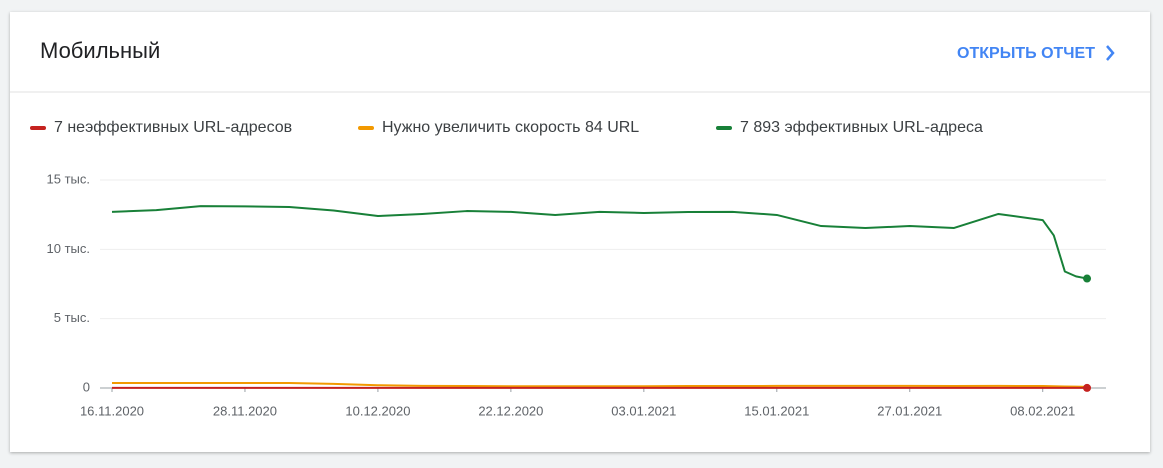  I want to click on y-tick-label: 5 тыс., so click(72, 317).